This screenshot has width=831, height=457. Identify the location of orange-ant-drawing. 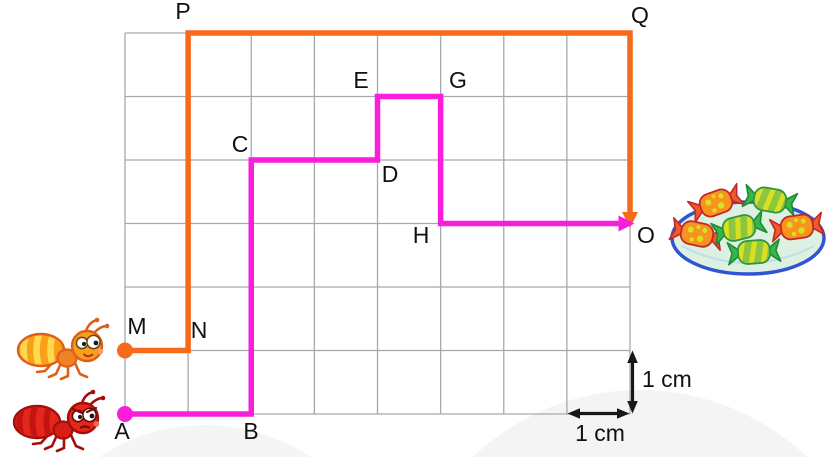
(63, 349).